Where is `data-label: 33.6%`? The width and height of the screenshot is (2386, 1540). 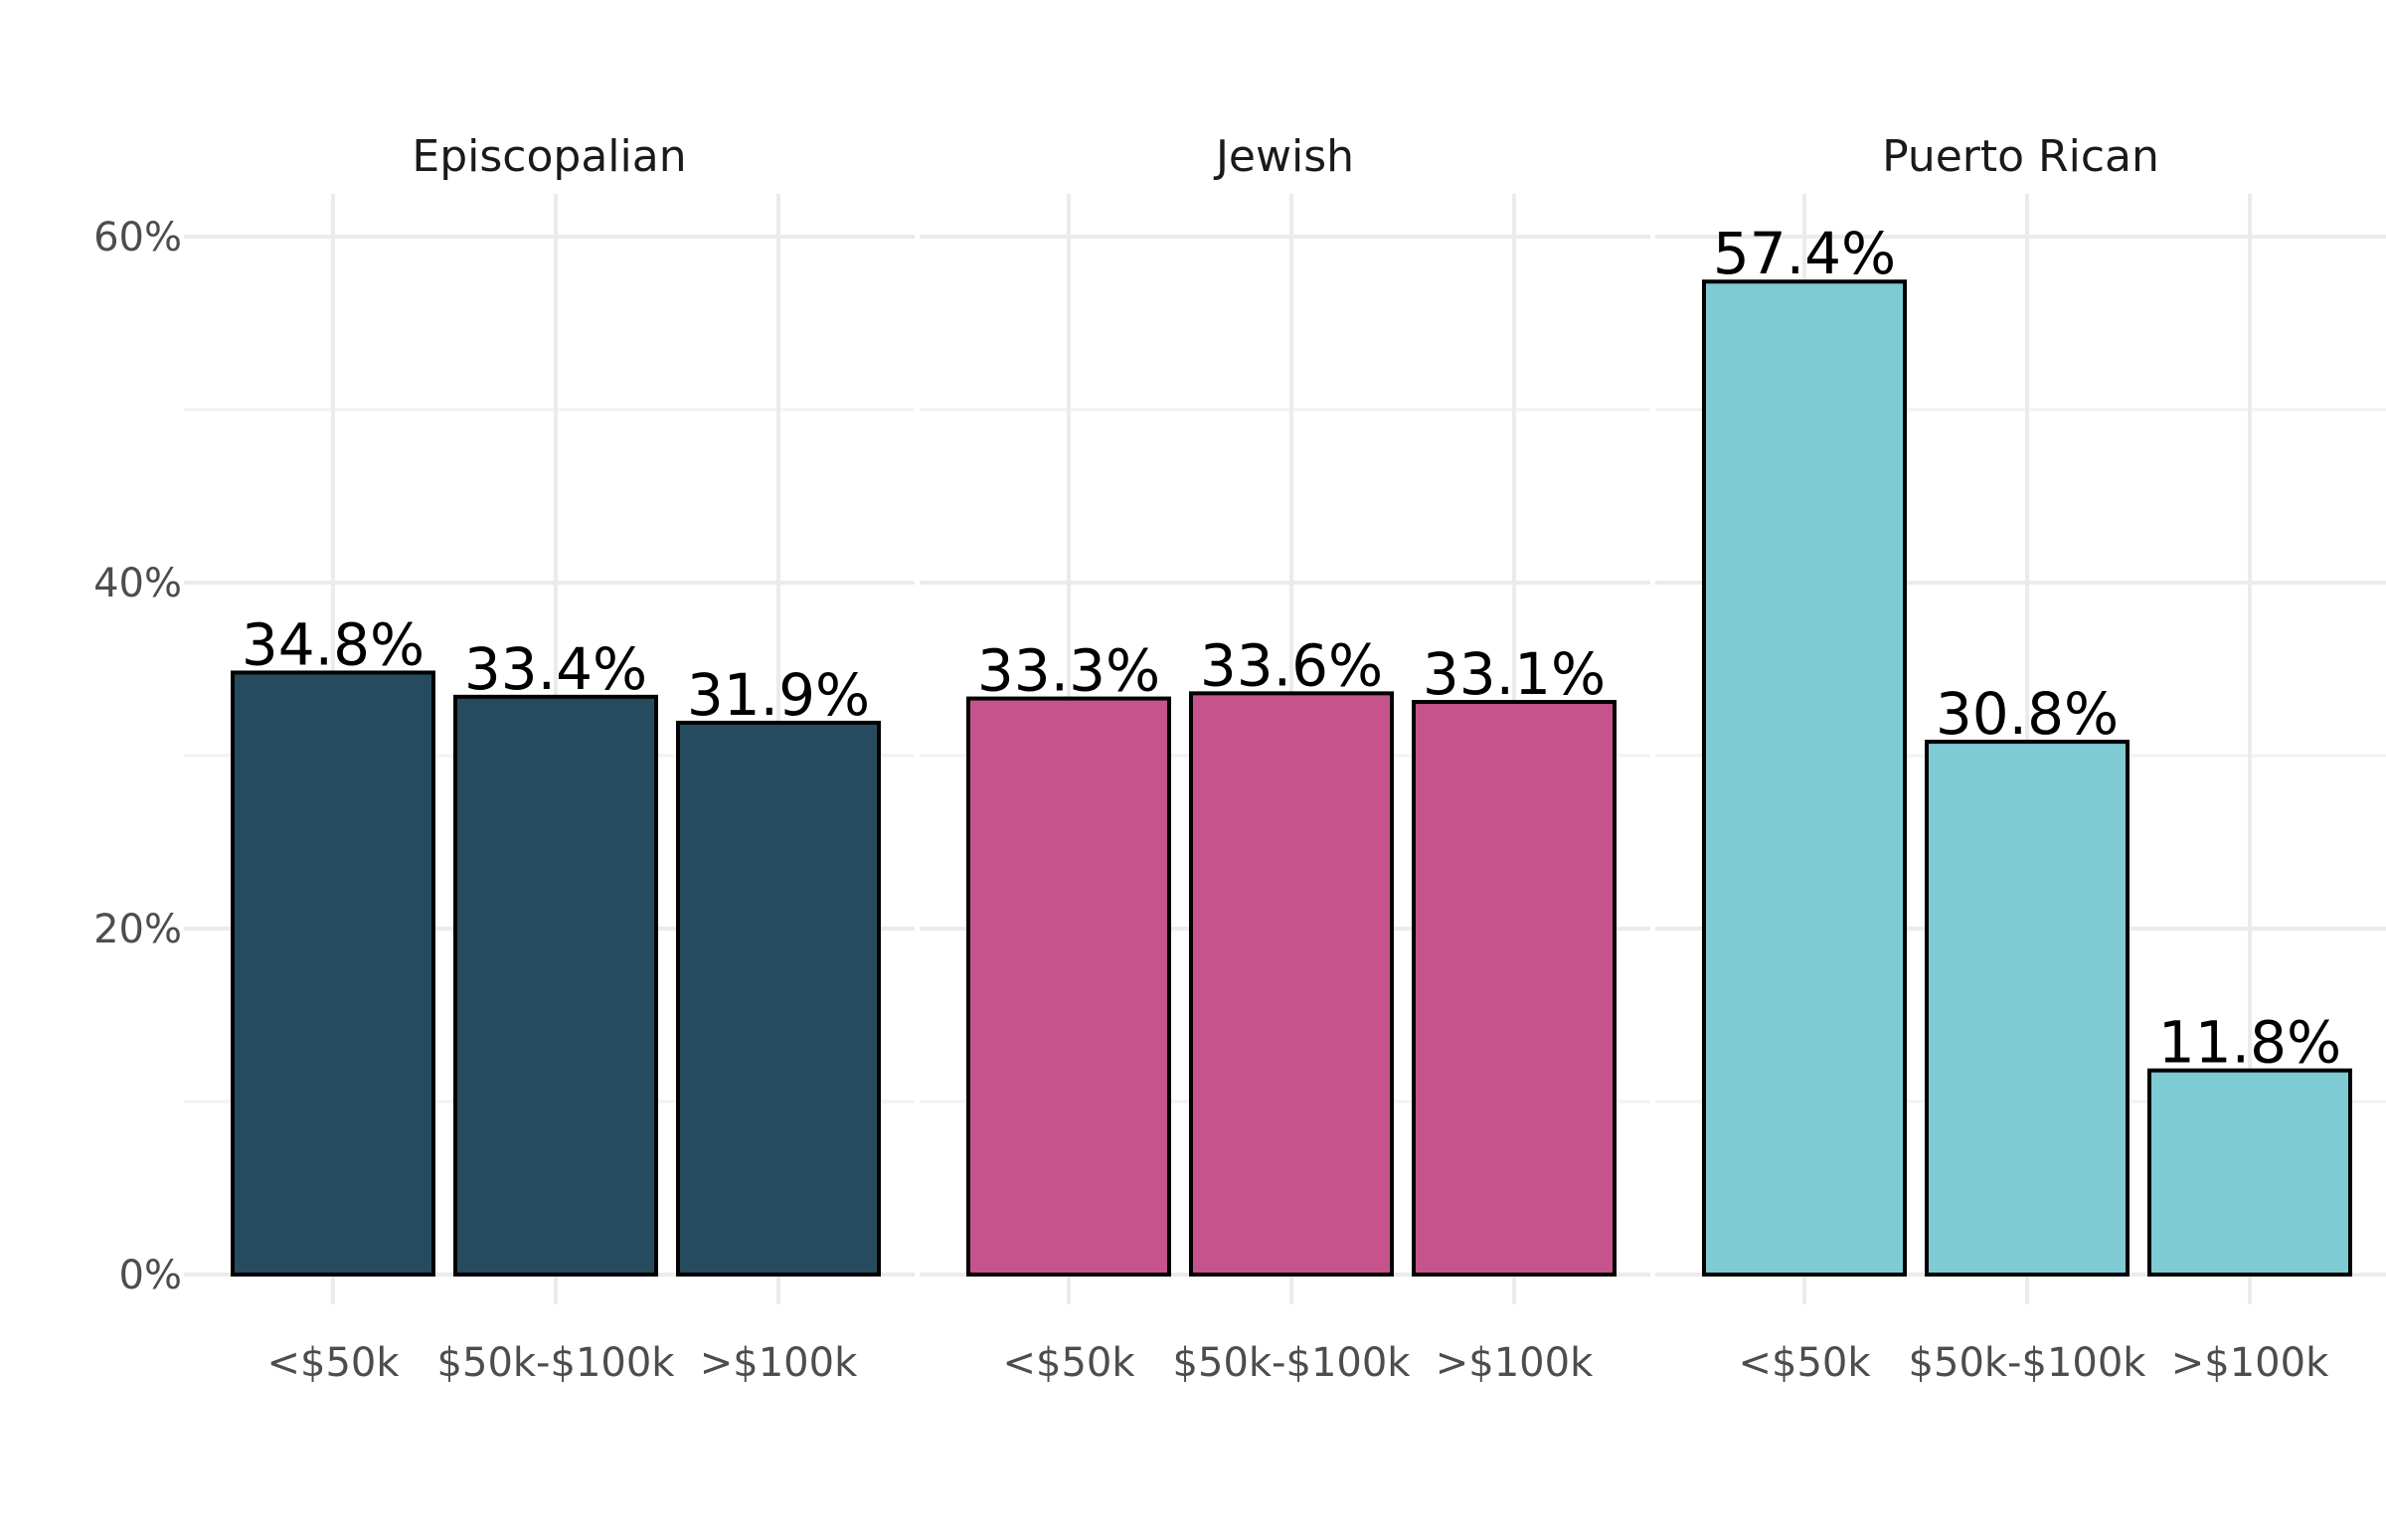 data-label: 33.6% is located at coordinates (1291, 665).